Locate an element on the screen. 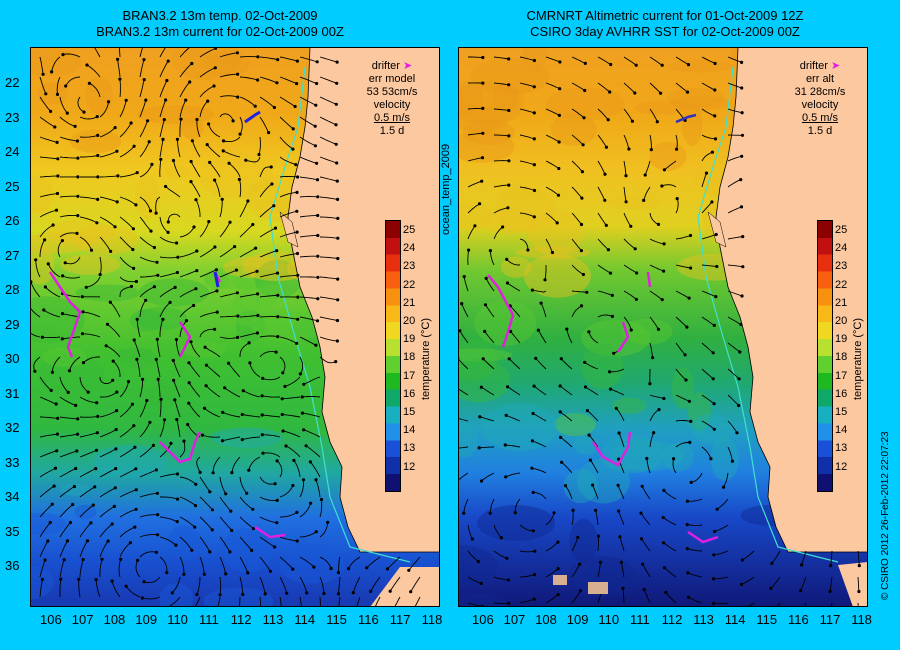 The height and width of the screenshot is (650, 900). lat-tick-25: 25 is located at coordinates (12, 186).